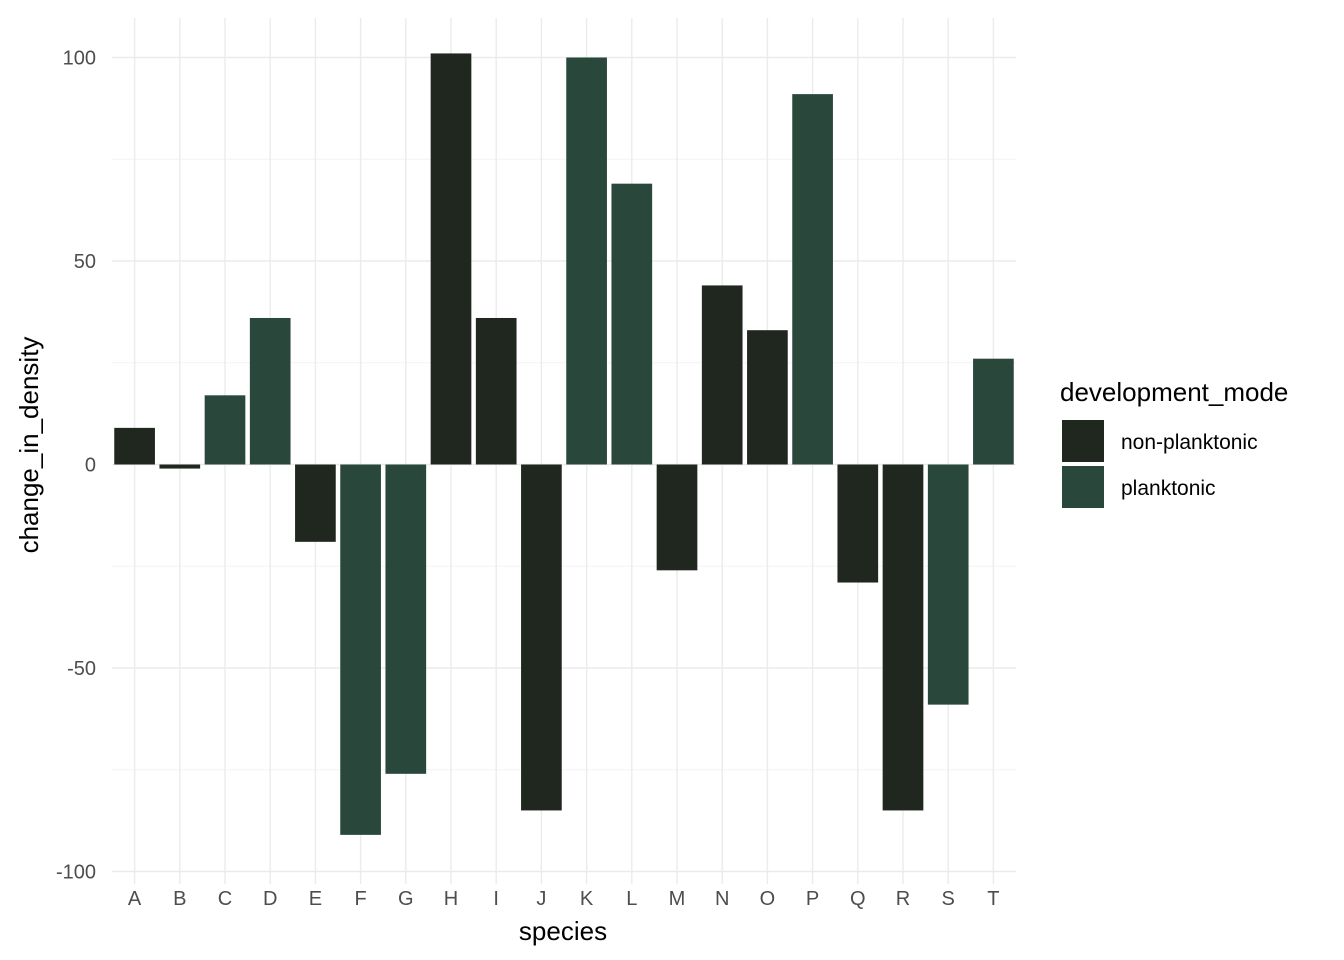  Describe the element at coordinates (993, 899) in the screenshot. I see `x-tick-label: T` at that location.